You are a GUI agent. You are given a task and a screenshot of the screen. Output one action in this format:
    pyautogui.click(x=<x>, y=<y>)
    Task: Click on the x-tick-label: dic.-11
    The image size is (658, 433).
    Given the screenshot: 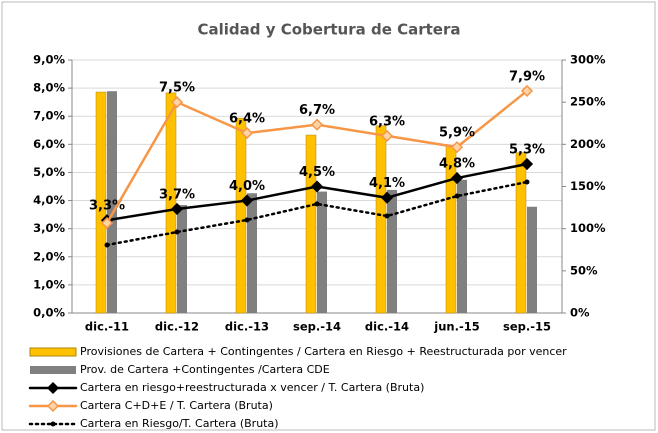 What is the action you would take?
    pyautogui.click(x=107, y=327)
    